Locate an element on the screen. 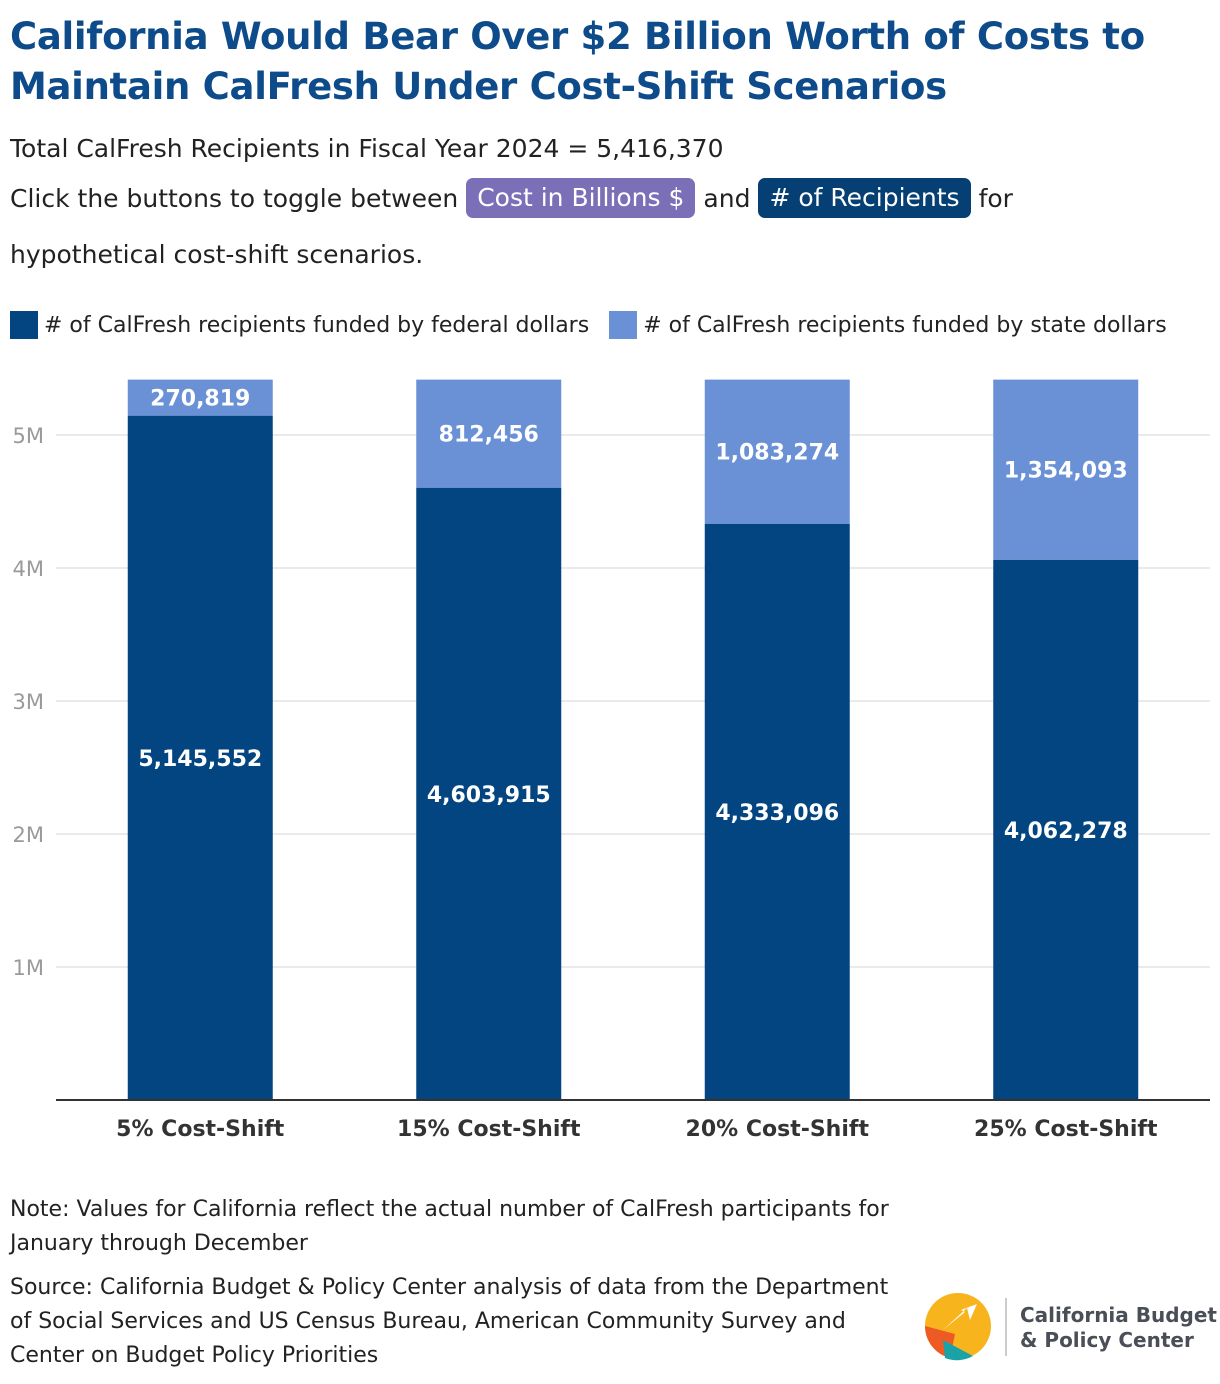 Image resolution: width=1220 pixels, height=1384 pixels. cost-in-billions-button: Cost in Billions $ is located at coordinates (581, 198).